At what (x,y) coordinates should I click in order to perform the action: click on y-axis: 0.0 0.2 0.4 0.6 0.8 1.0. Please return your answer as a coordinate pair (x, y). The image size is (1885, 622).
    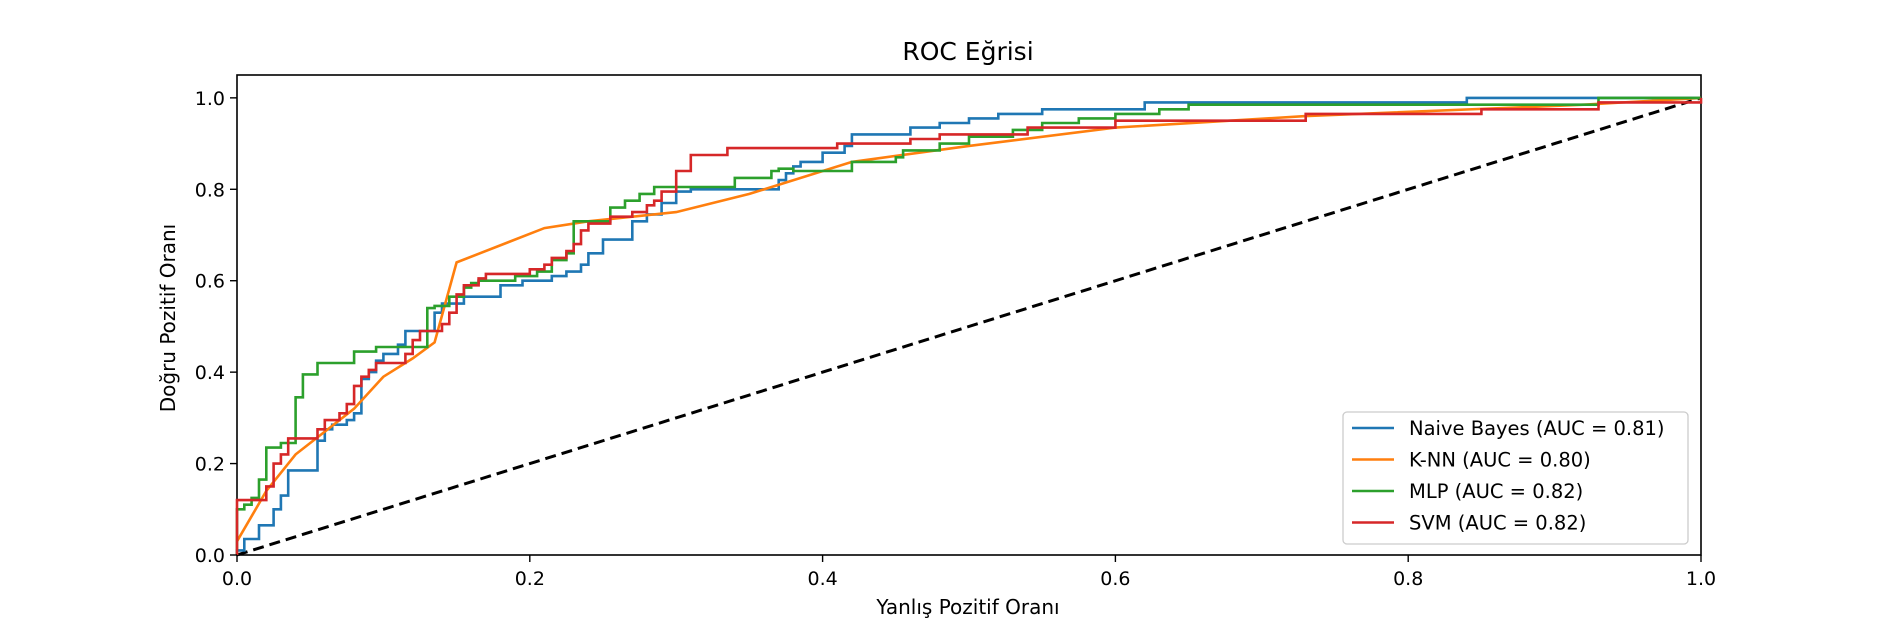
    Looking at the image, I should click on (216, 327).